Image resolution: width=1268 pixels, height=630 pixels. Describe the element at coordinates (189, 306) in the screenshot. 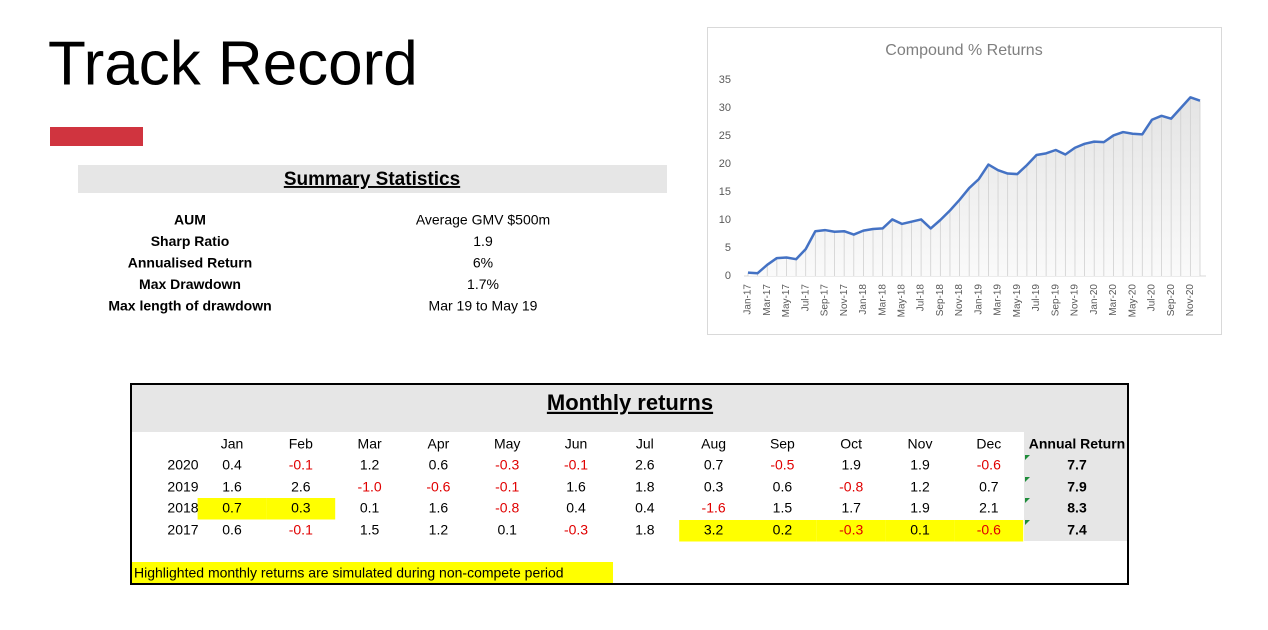

I see `summary-label: Max length of drawdown` at that location.